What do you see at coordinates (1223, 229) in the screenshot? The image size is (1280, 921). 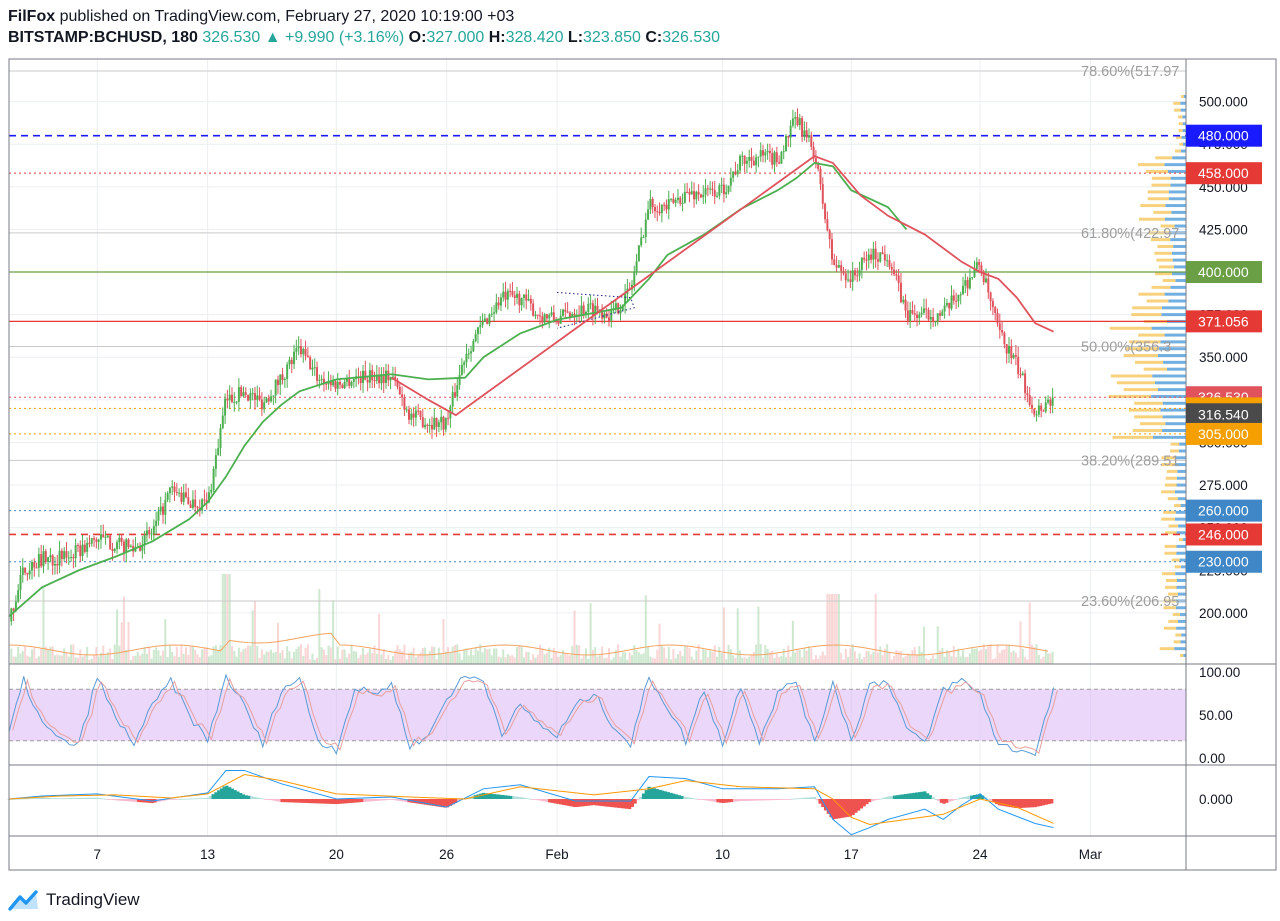 I see `price-tick-label: 425.000` at bounding box center [1223, 229].